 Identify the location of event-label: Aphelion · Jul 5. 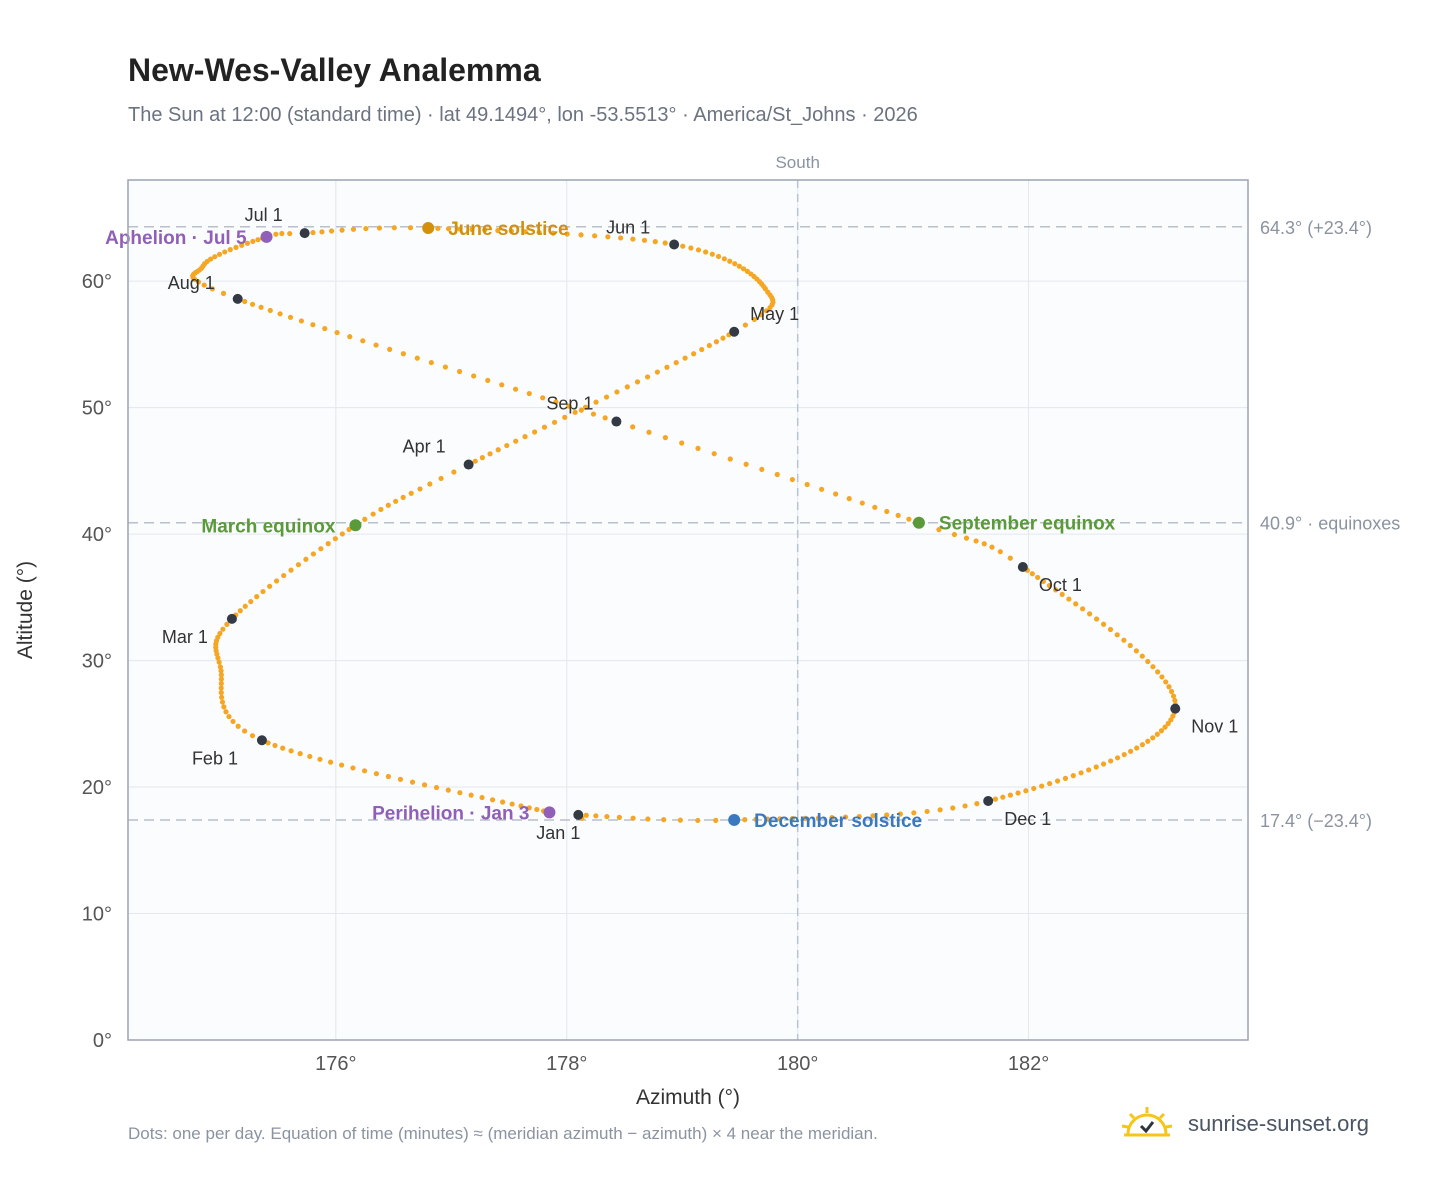
(176, 238).